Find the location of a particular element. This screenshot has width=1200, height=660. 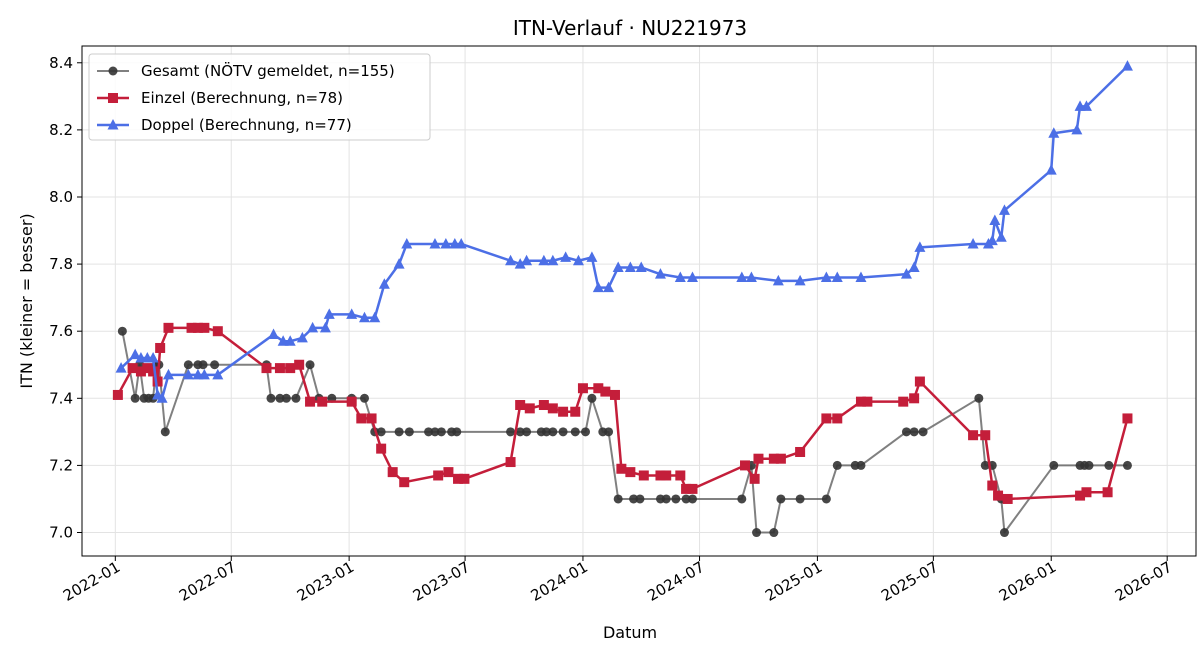

legend-marker is located at coordinates (113, 71).